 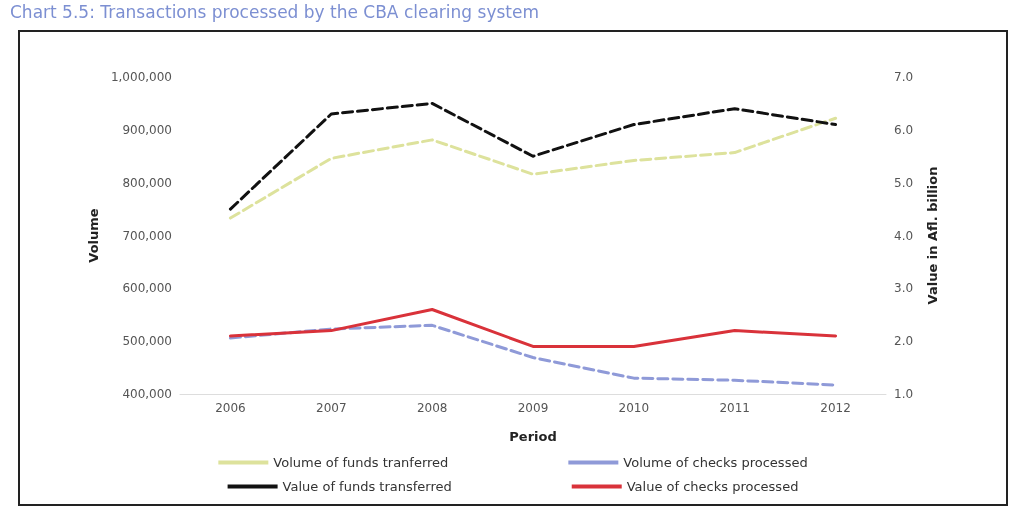 What do you see at coordinates (533, 436) in the screenshot?
I see `x-axis-title: Period` at bounding box center [533, 436].